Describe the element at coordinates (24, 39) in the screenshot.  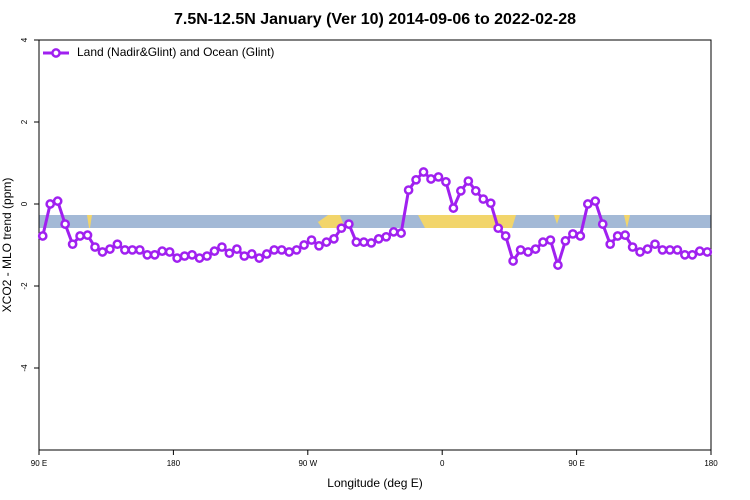
I see `y-tick-label: 4` at that location.